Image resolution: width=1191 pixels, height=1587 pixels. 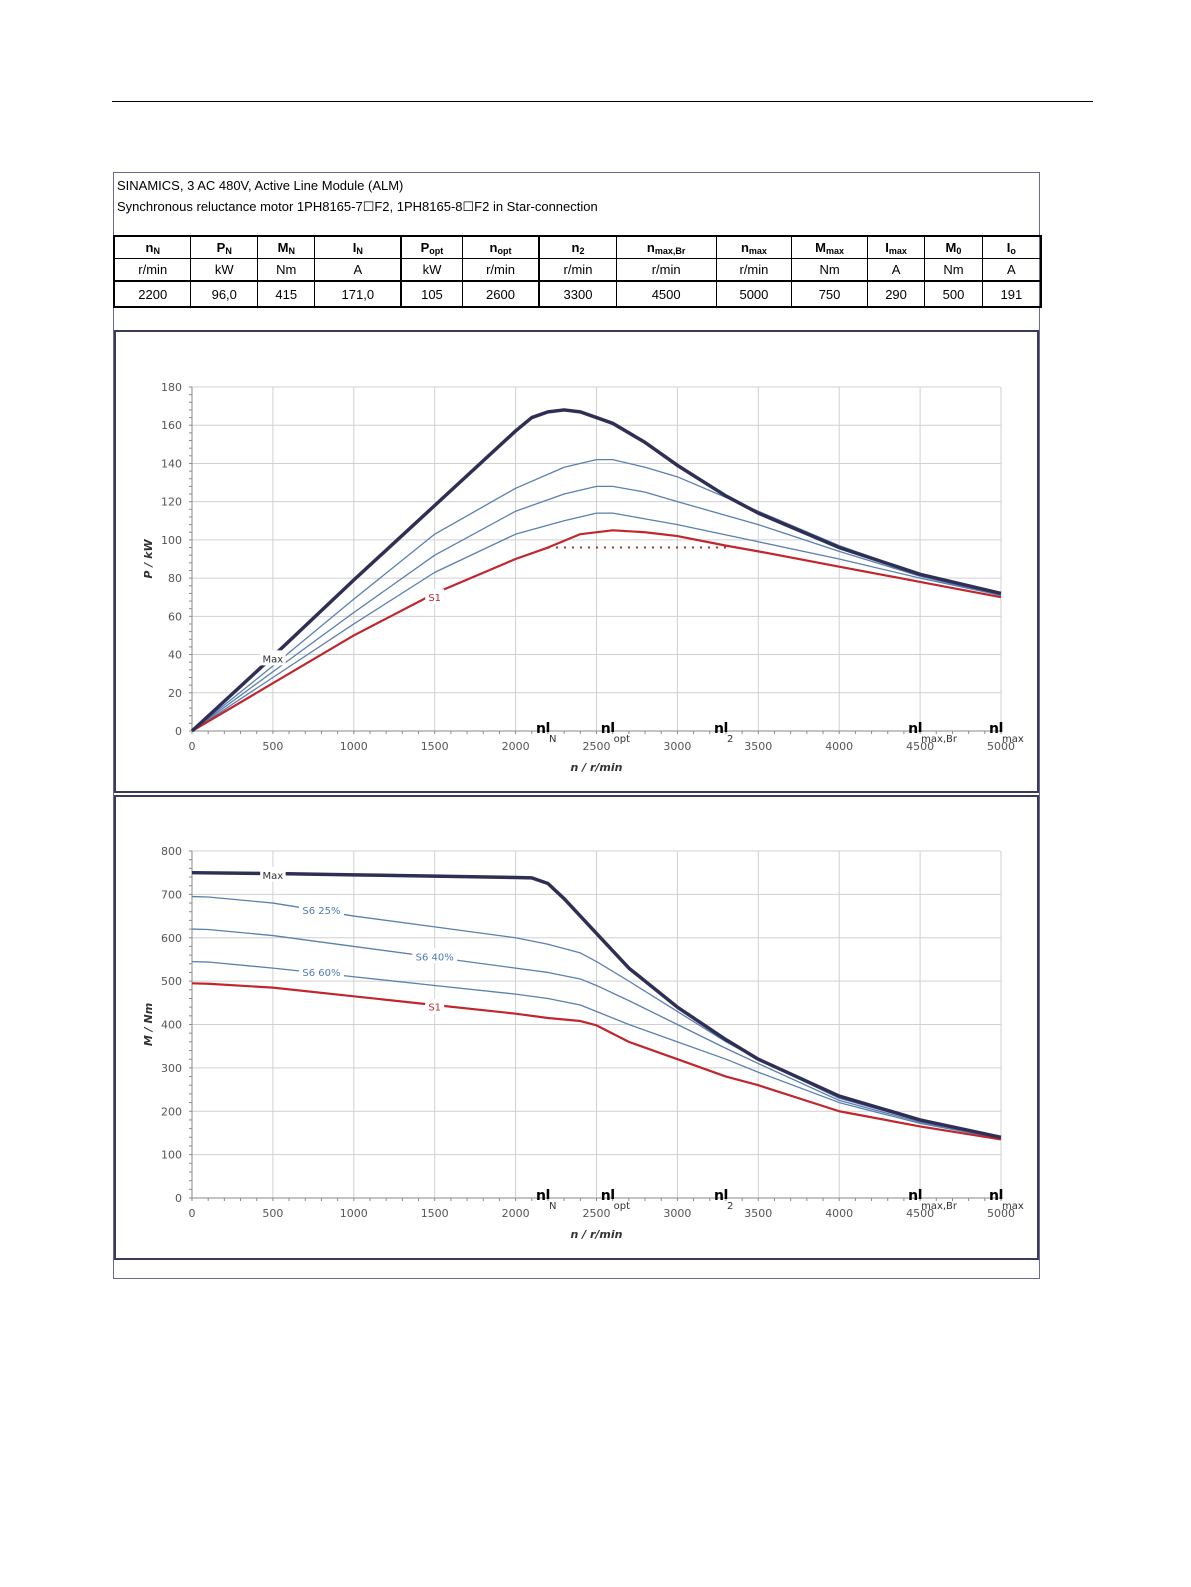 What do you see at coordinates (829, 294) in the screenshot?
I see `spec-value-cell: 750` at bounding box center [829, 294].